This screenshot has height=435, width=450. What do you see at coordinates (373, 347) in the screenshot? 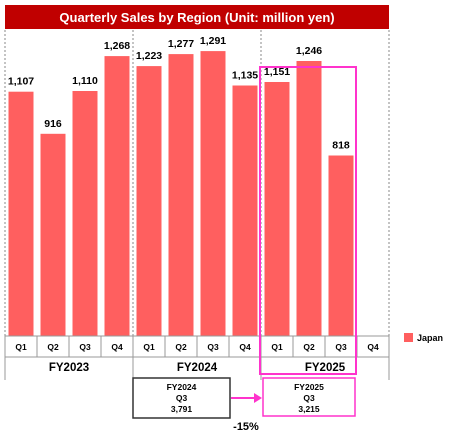
I see `tick-label-11: Q4` at bounding box center [373, 347].